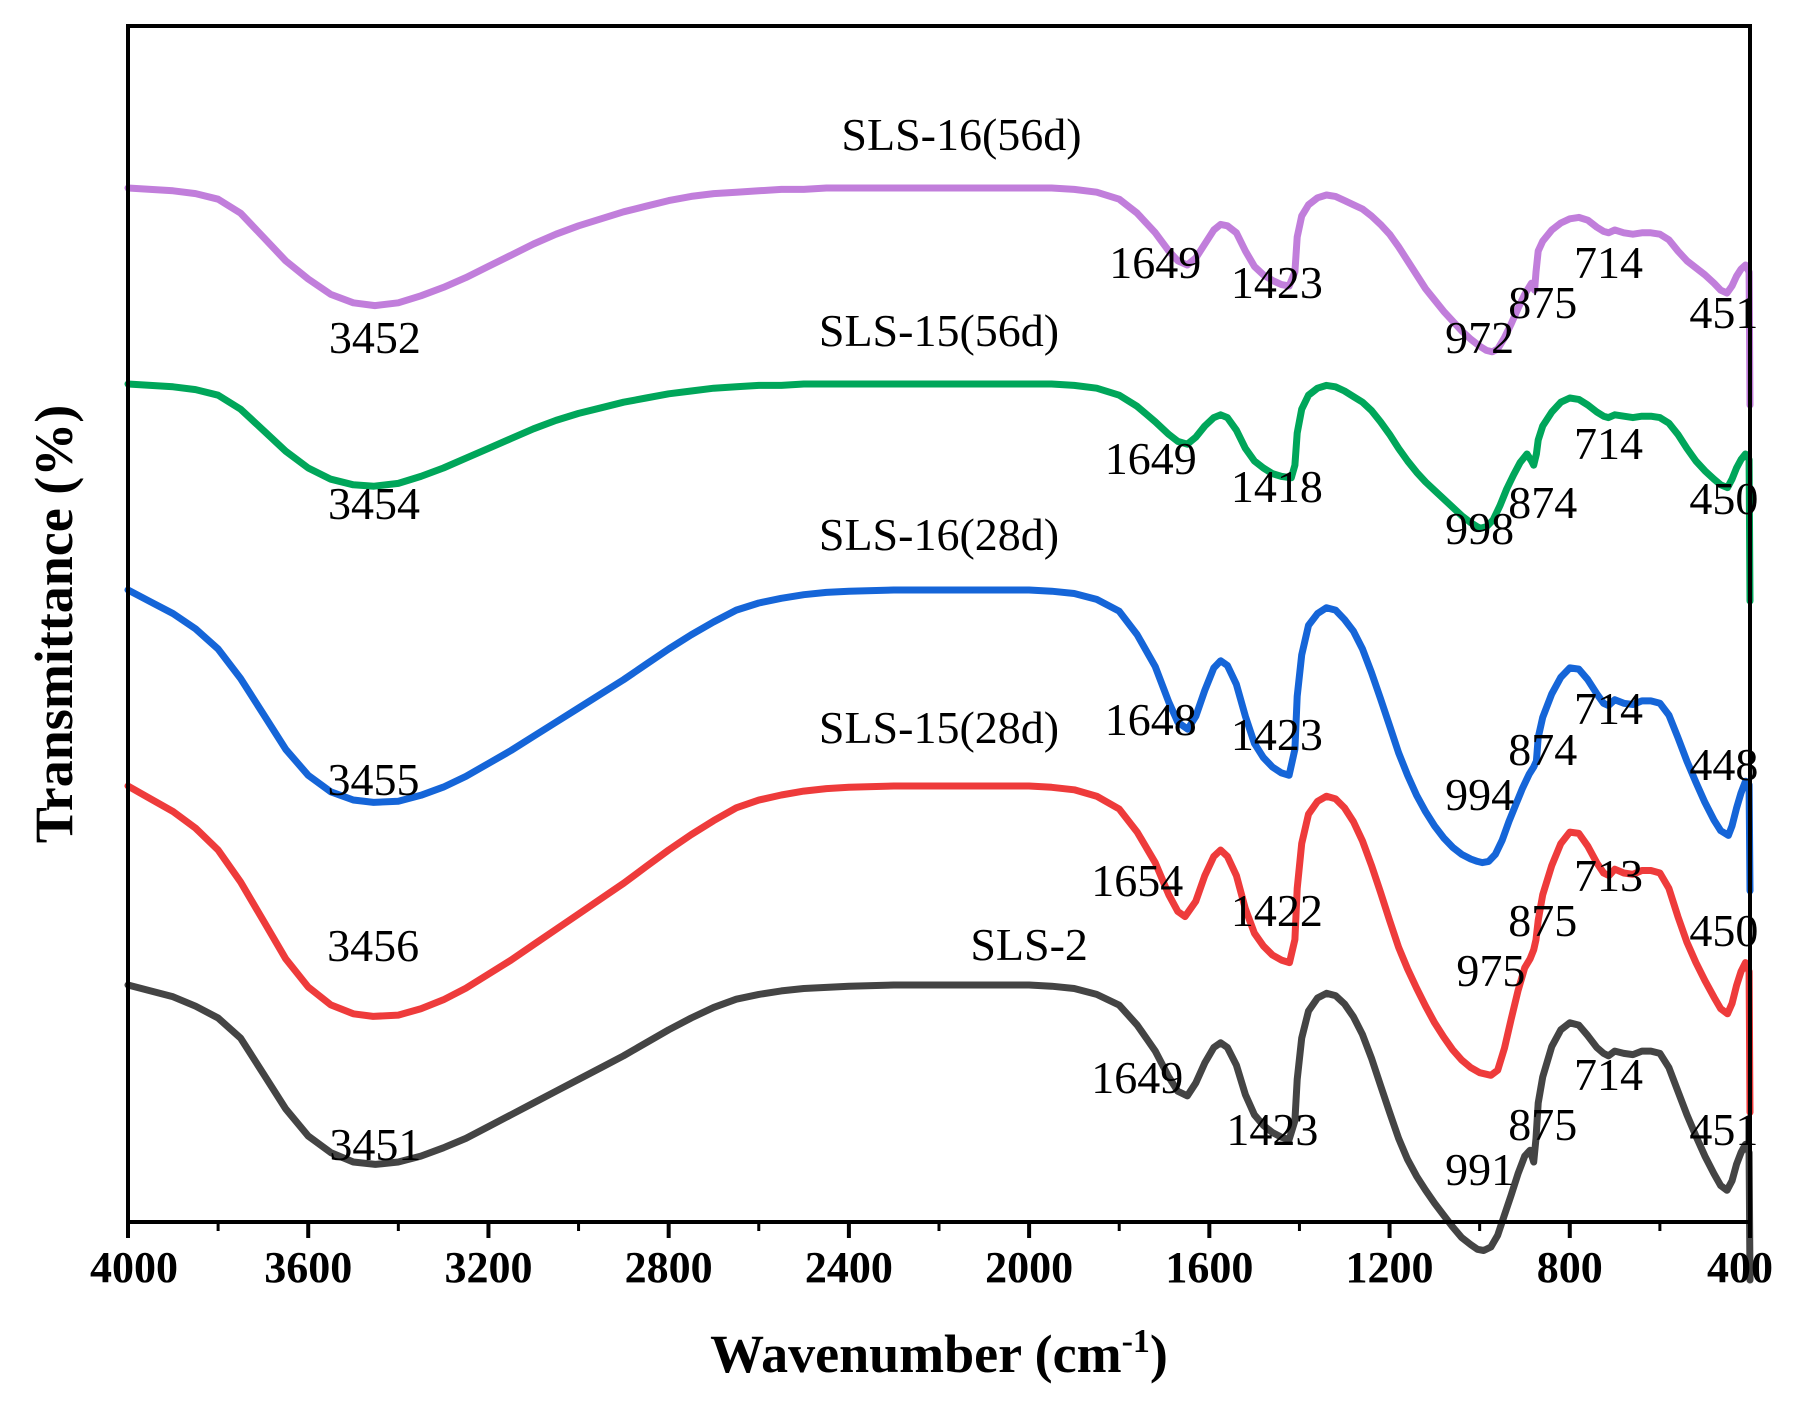  Describe the element at coordinates (1277, 910) in the screenshot. I see `peak-label: 1422` at that location.